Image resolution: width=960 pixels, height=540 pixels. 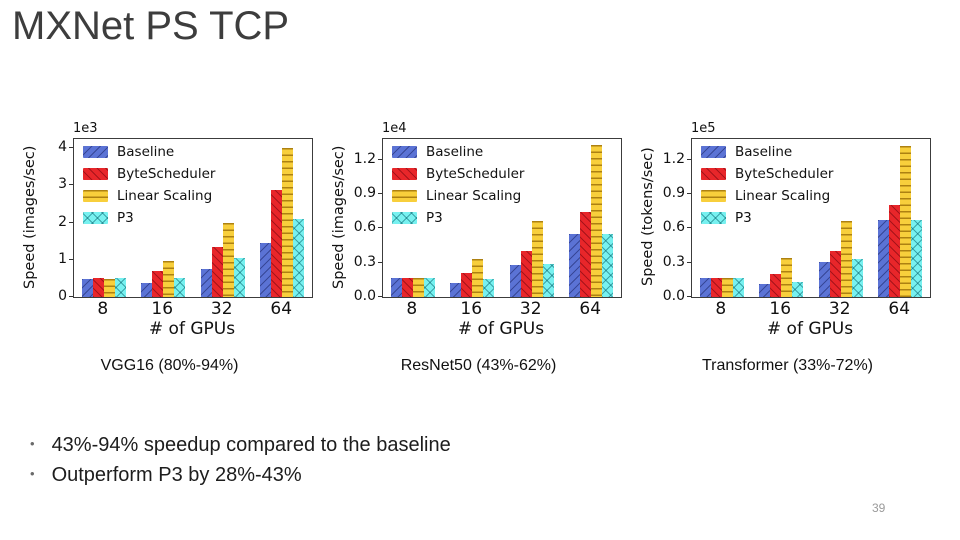 I want to click on y-axis-label: Speed (tokens/sec), so click(x=648, y=217).